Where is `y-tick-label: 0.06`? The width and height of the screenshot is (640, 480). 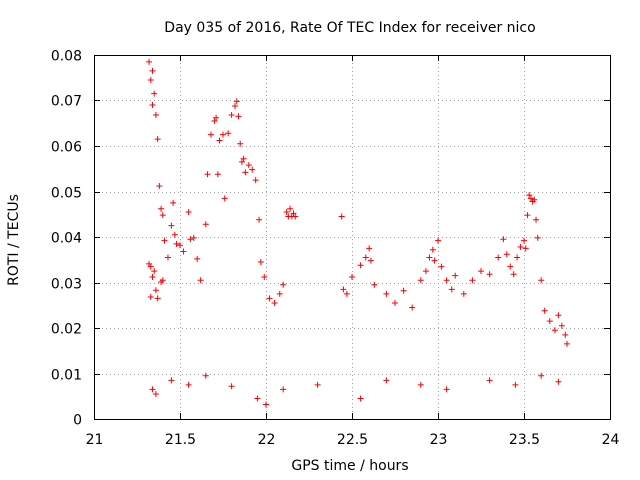 y-tick-label: 0.06 is located at coordinates (66, 148).